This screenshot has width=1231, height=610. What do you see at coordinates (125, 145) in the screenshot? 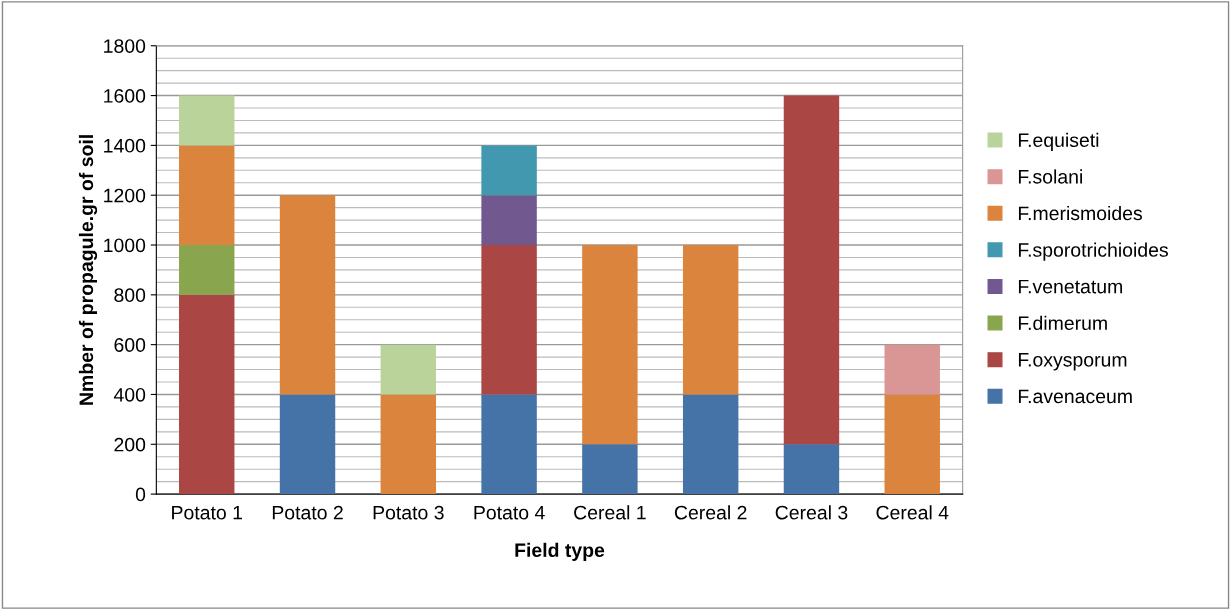
I see `y-tick-label: 1400` at bounding box center [125, 145].